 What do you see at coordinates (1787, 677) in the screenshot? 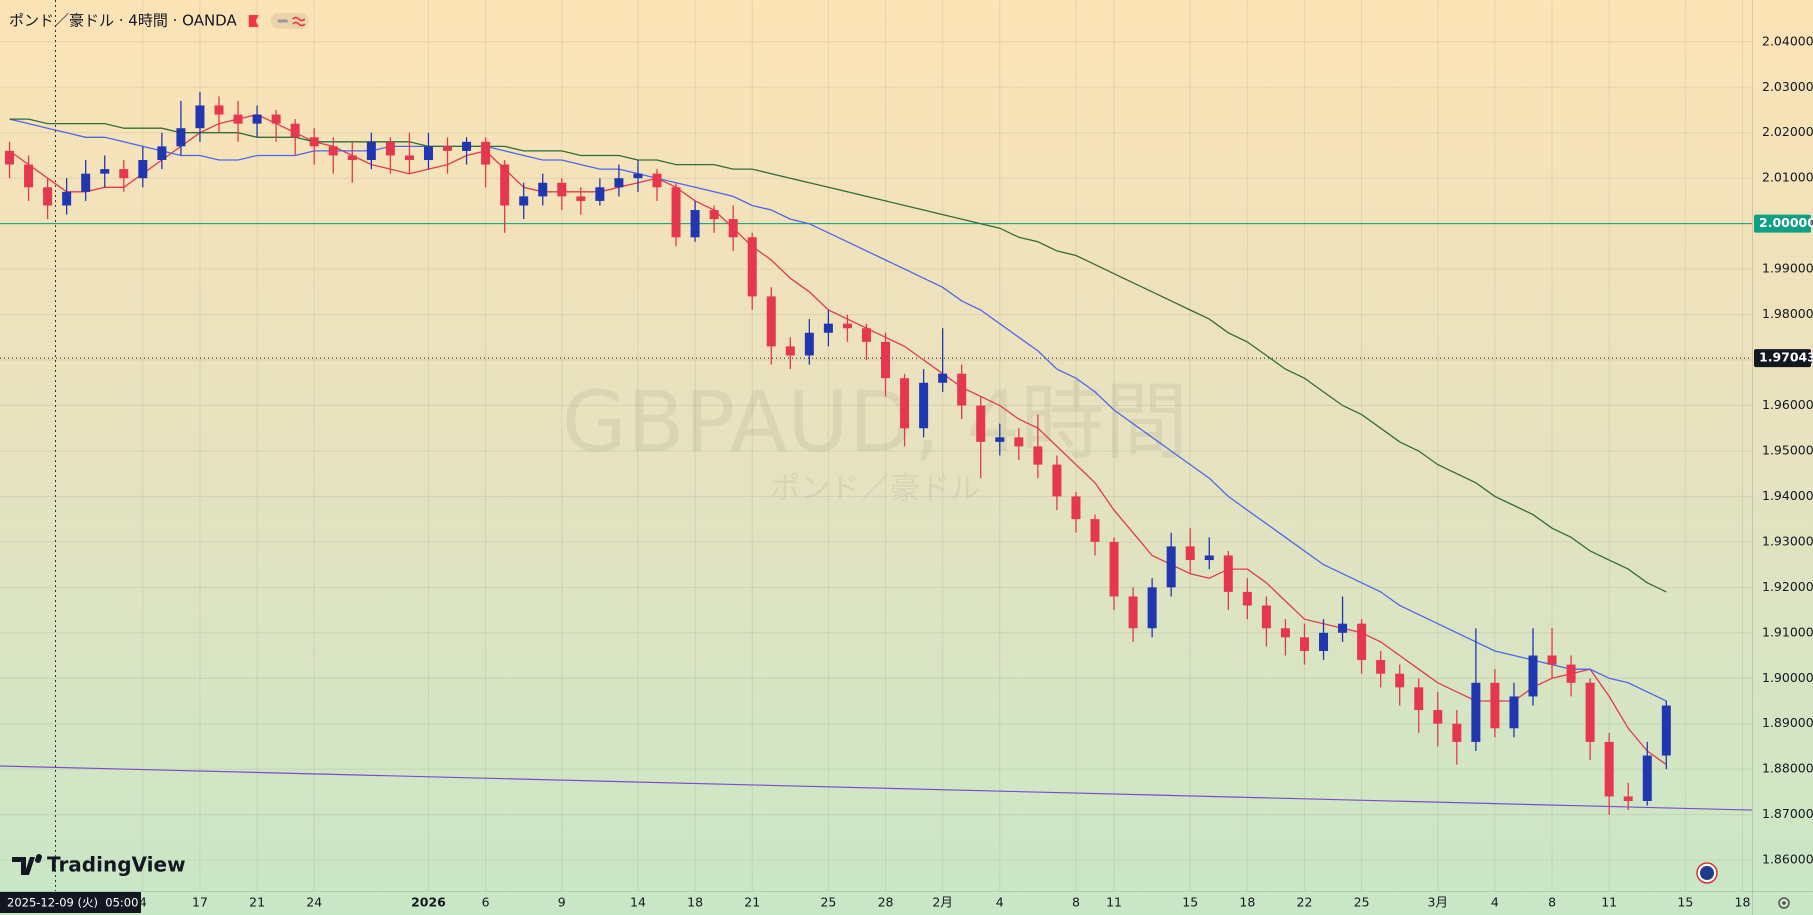
I see `y-tick-label: 1.90000` at bounding box center [1787, 677].